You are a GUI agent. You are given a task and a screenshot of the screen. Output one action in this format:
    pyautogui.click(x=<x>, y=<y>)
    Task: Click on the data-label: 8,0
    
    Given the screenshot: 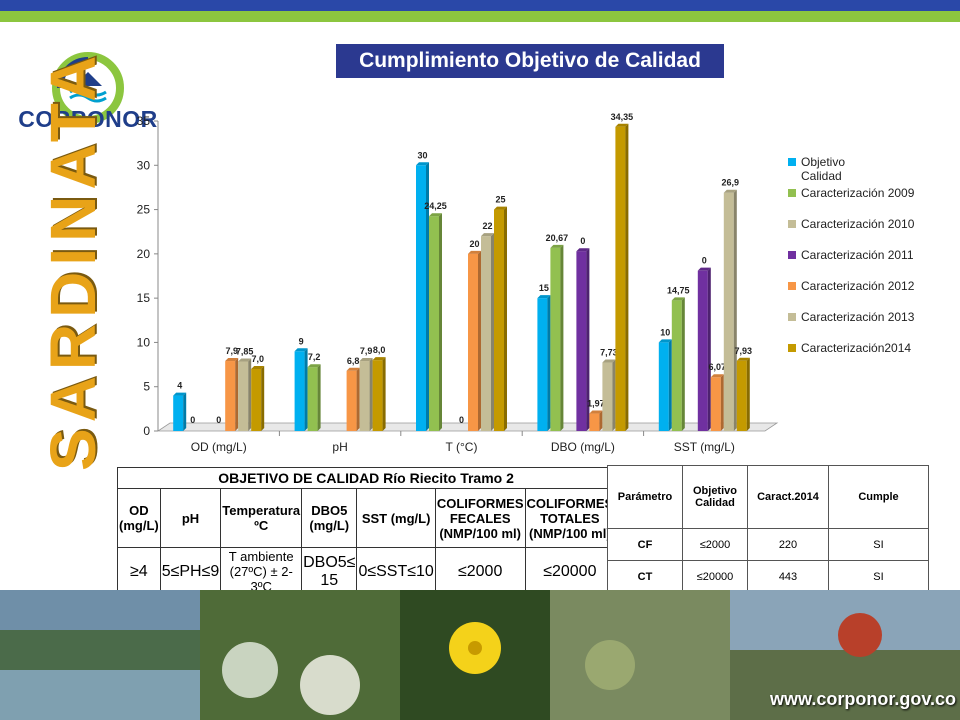 What is the action you would take?
    pyautogui.click(x=379, y=350)
    